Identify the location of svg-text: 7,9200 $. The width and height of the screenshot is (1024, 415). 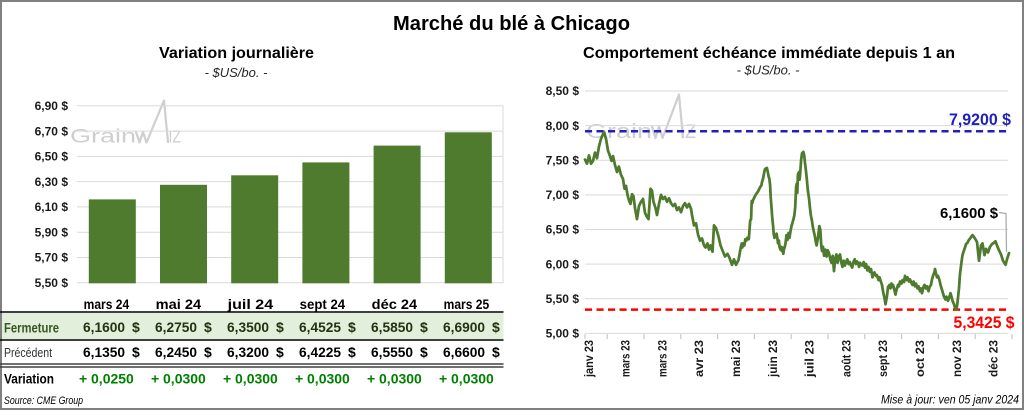
(980, 120).